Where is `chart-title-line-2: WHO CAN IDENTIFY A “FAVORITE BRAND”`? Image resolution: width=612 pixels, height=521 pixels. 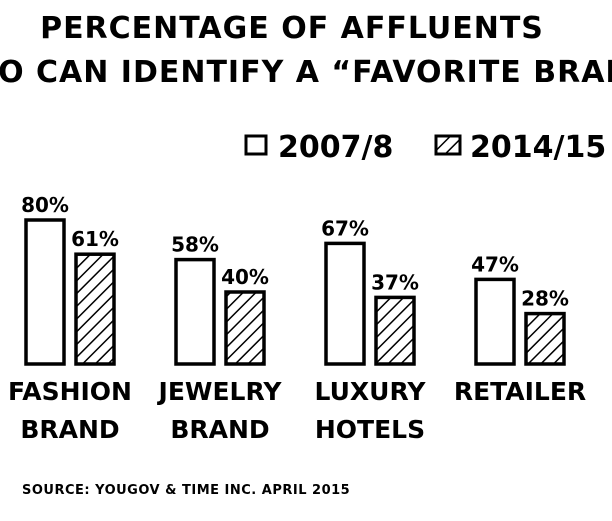
chart-title-line-2: WHO CAN IDENTIFY A “FAVORITE BRAND” is located at coordinates (306, 72).